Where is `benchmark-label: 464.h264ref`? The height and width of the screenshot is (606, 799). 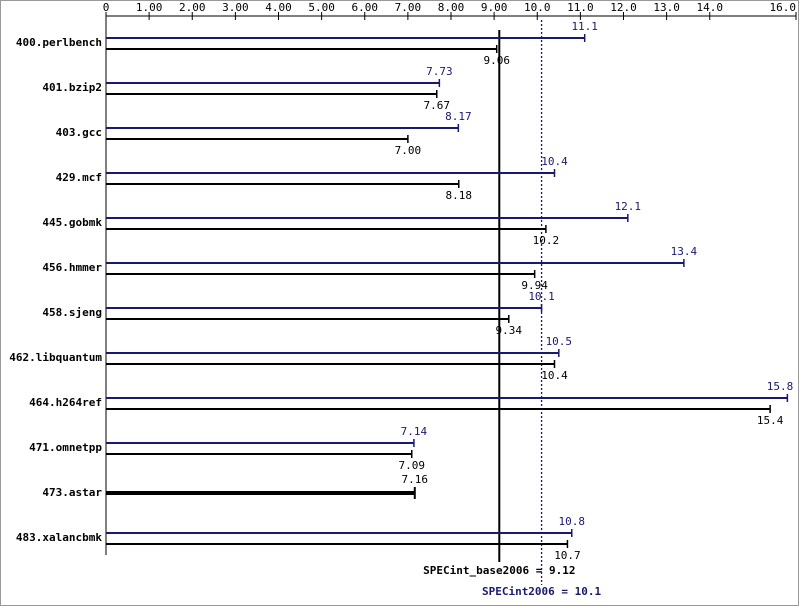
benchmark-label: 464.h264ref is located at coordinates (65, 402).